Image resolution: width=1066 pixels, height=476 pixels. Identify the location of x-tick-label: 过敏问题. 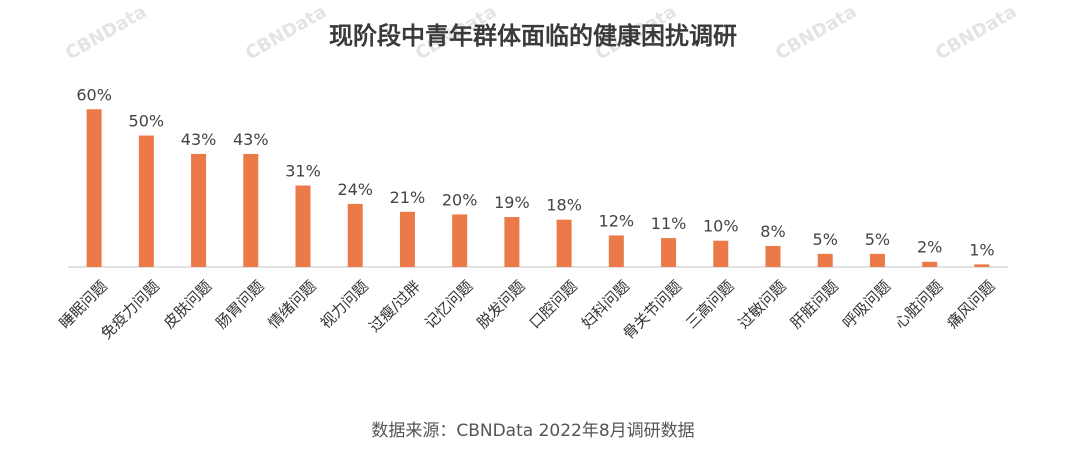
(762, 304).